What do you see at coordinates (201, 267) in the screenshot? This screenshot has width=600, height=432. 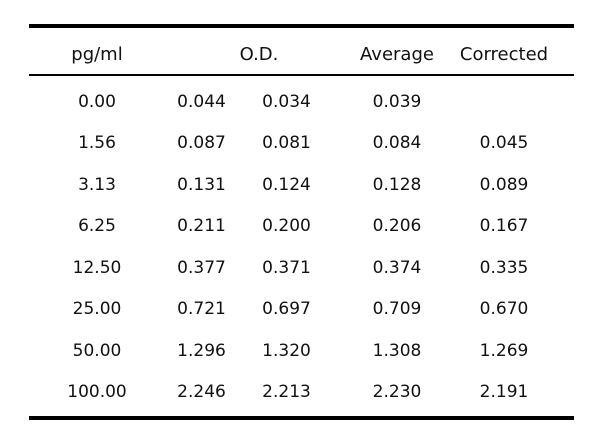 I see `cell-od-1: 0.377` at bounding box center [201, 267].